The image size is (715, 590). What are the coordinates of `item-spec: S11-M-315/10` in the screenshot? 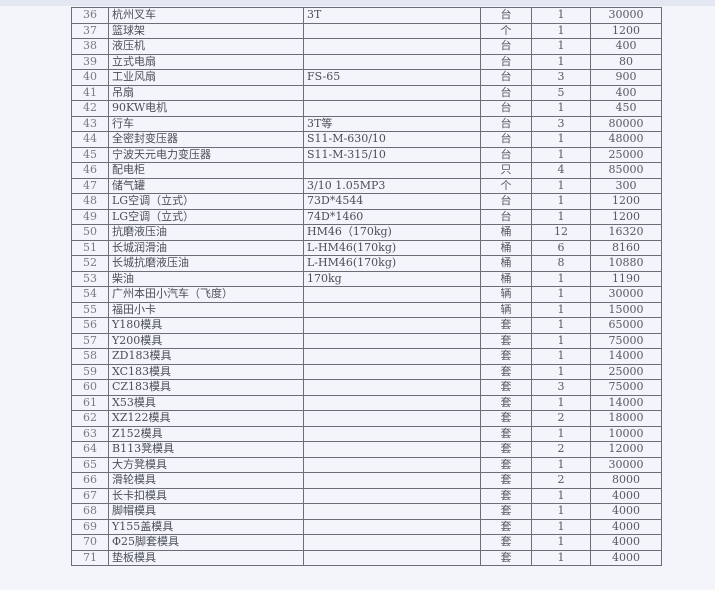 It's located at (392, 154).